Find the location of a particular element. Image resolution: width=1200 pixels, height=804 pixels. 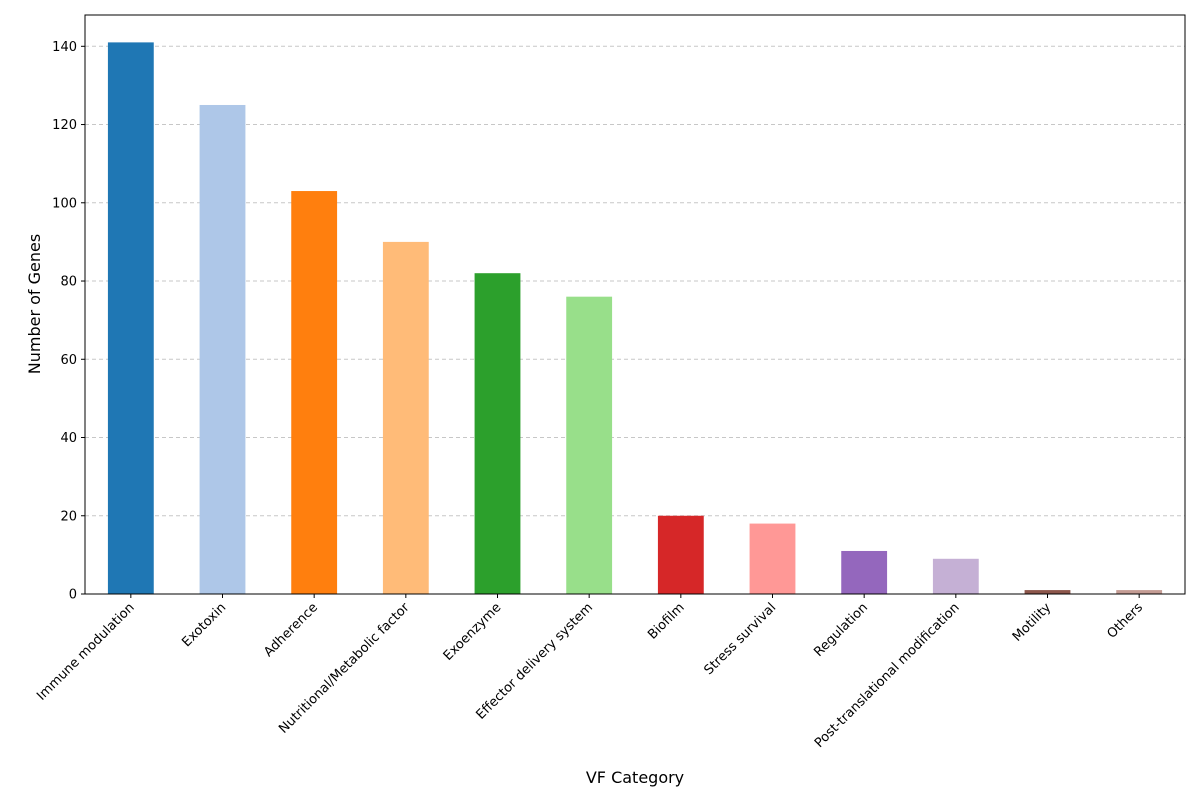

y-tick-label: 60 is located at coordinates (68, 360).